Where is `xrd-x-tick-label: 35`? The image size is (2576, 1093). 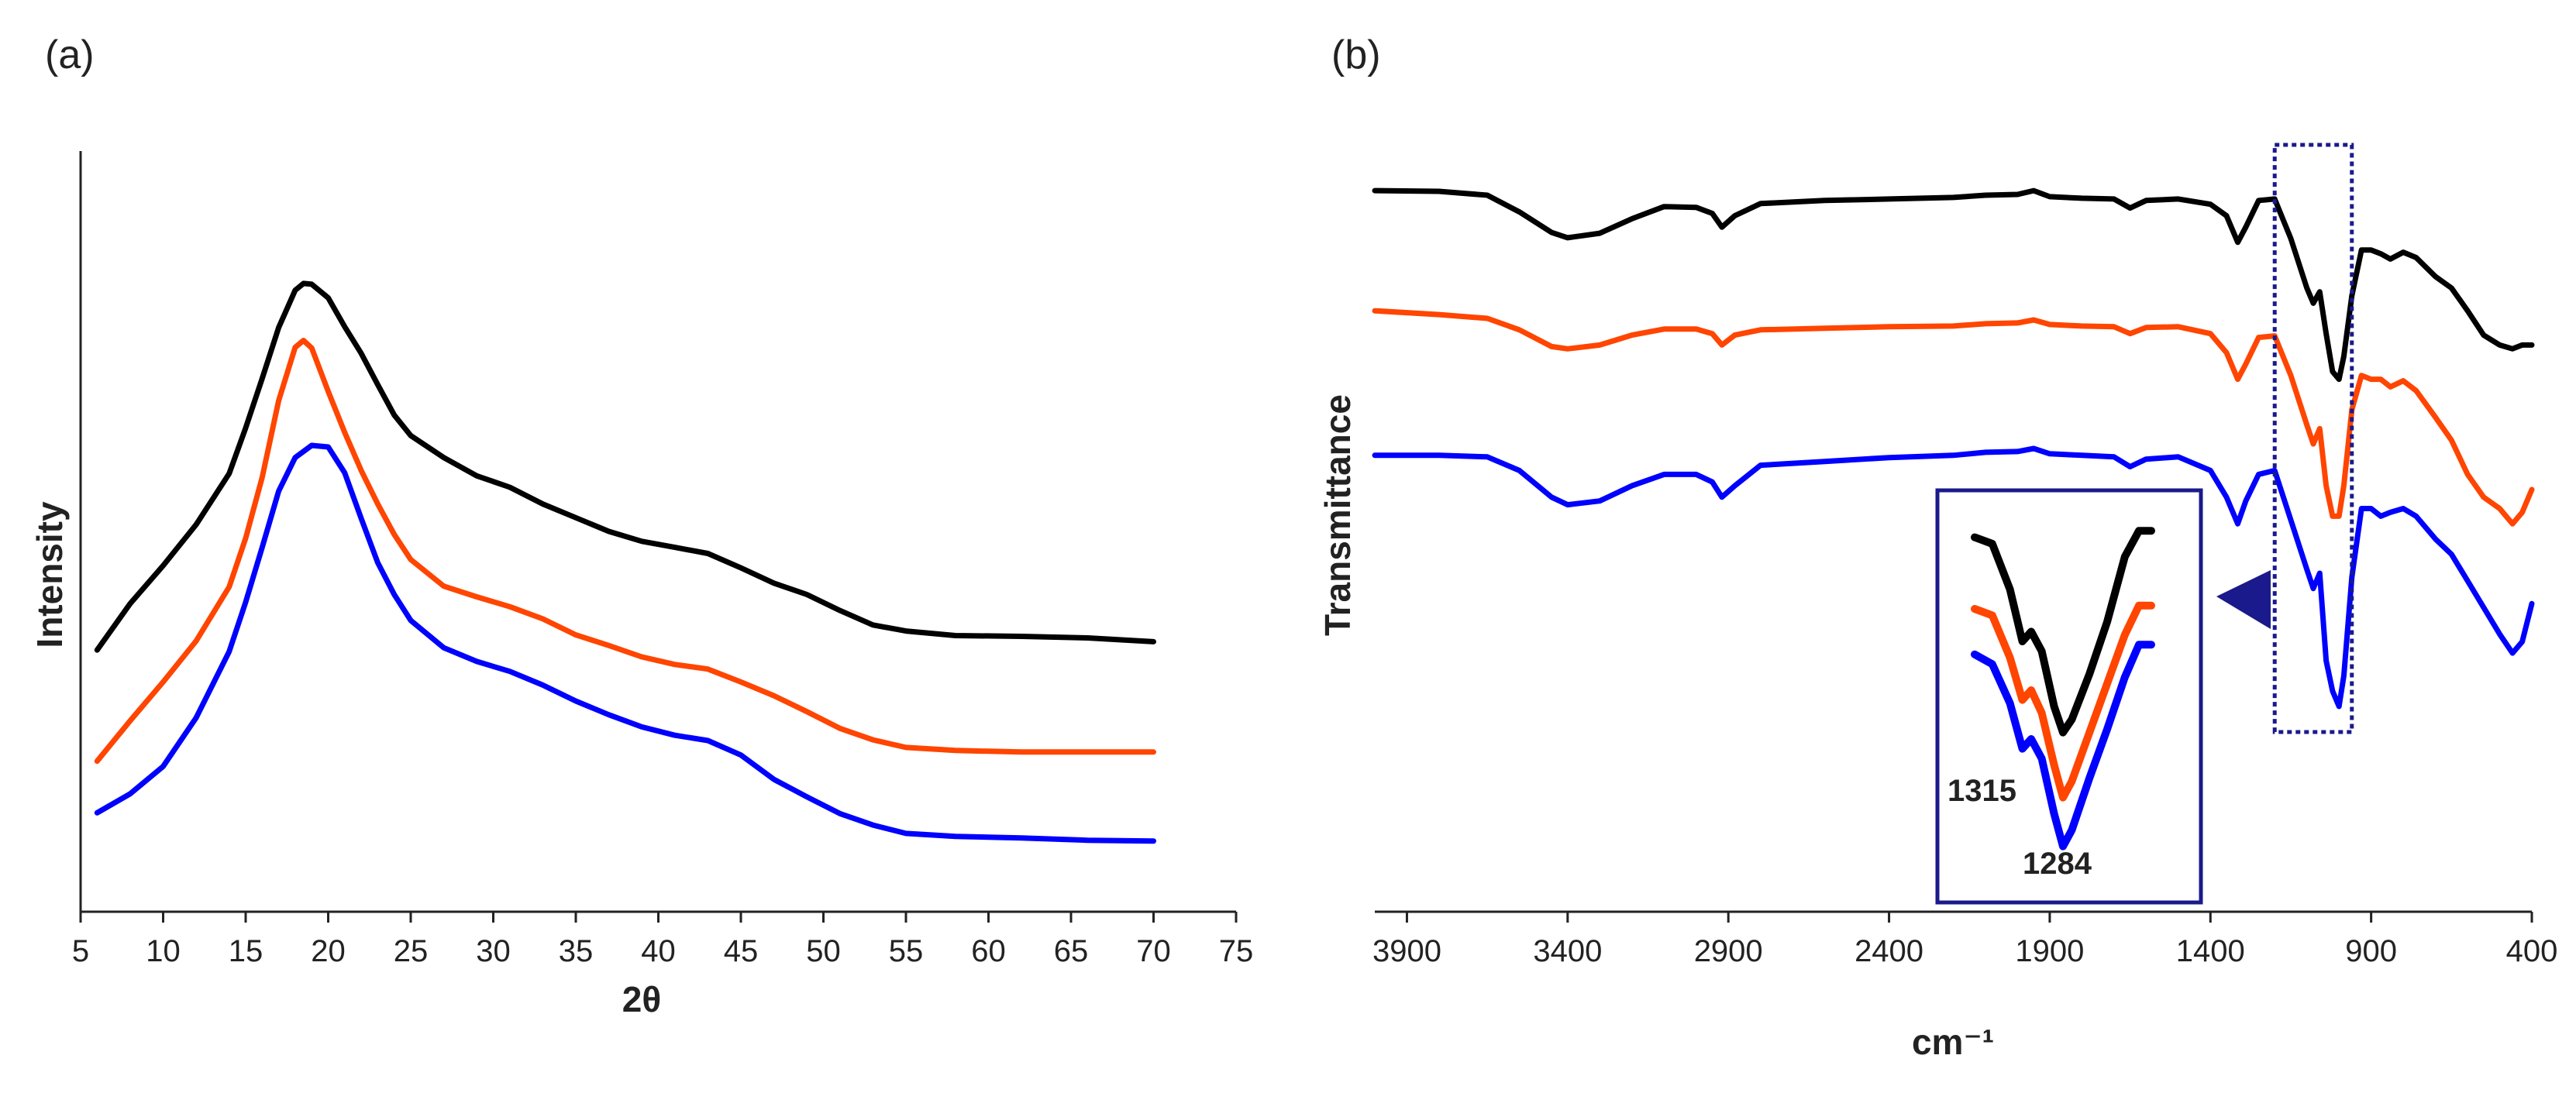
xrd-x-tick-label: 35 is located at coordinates (576, 951).